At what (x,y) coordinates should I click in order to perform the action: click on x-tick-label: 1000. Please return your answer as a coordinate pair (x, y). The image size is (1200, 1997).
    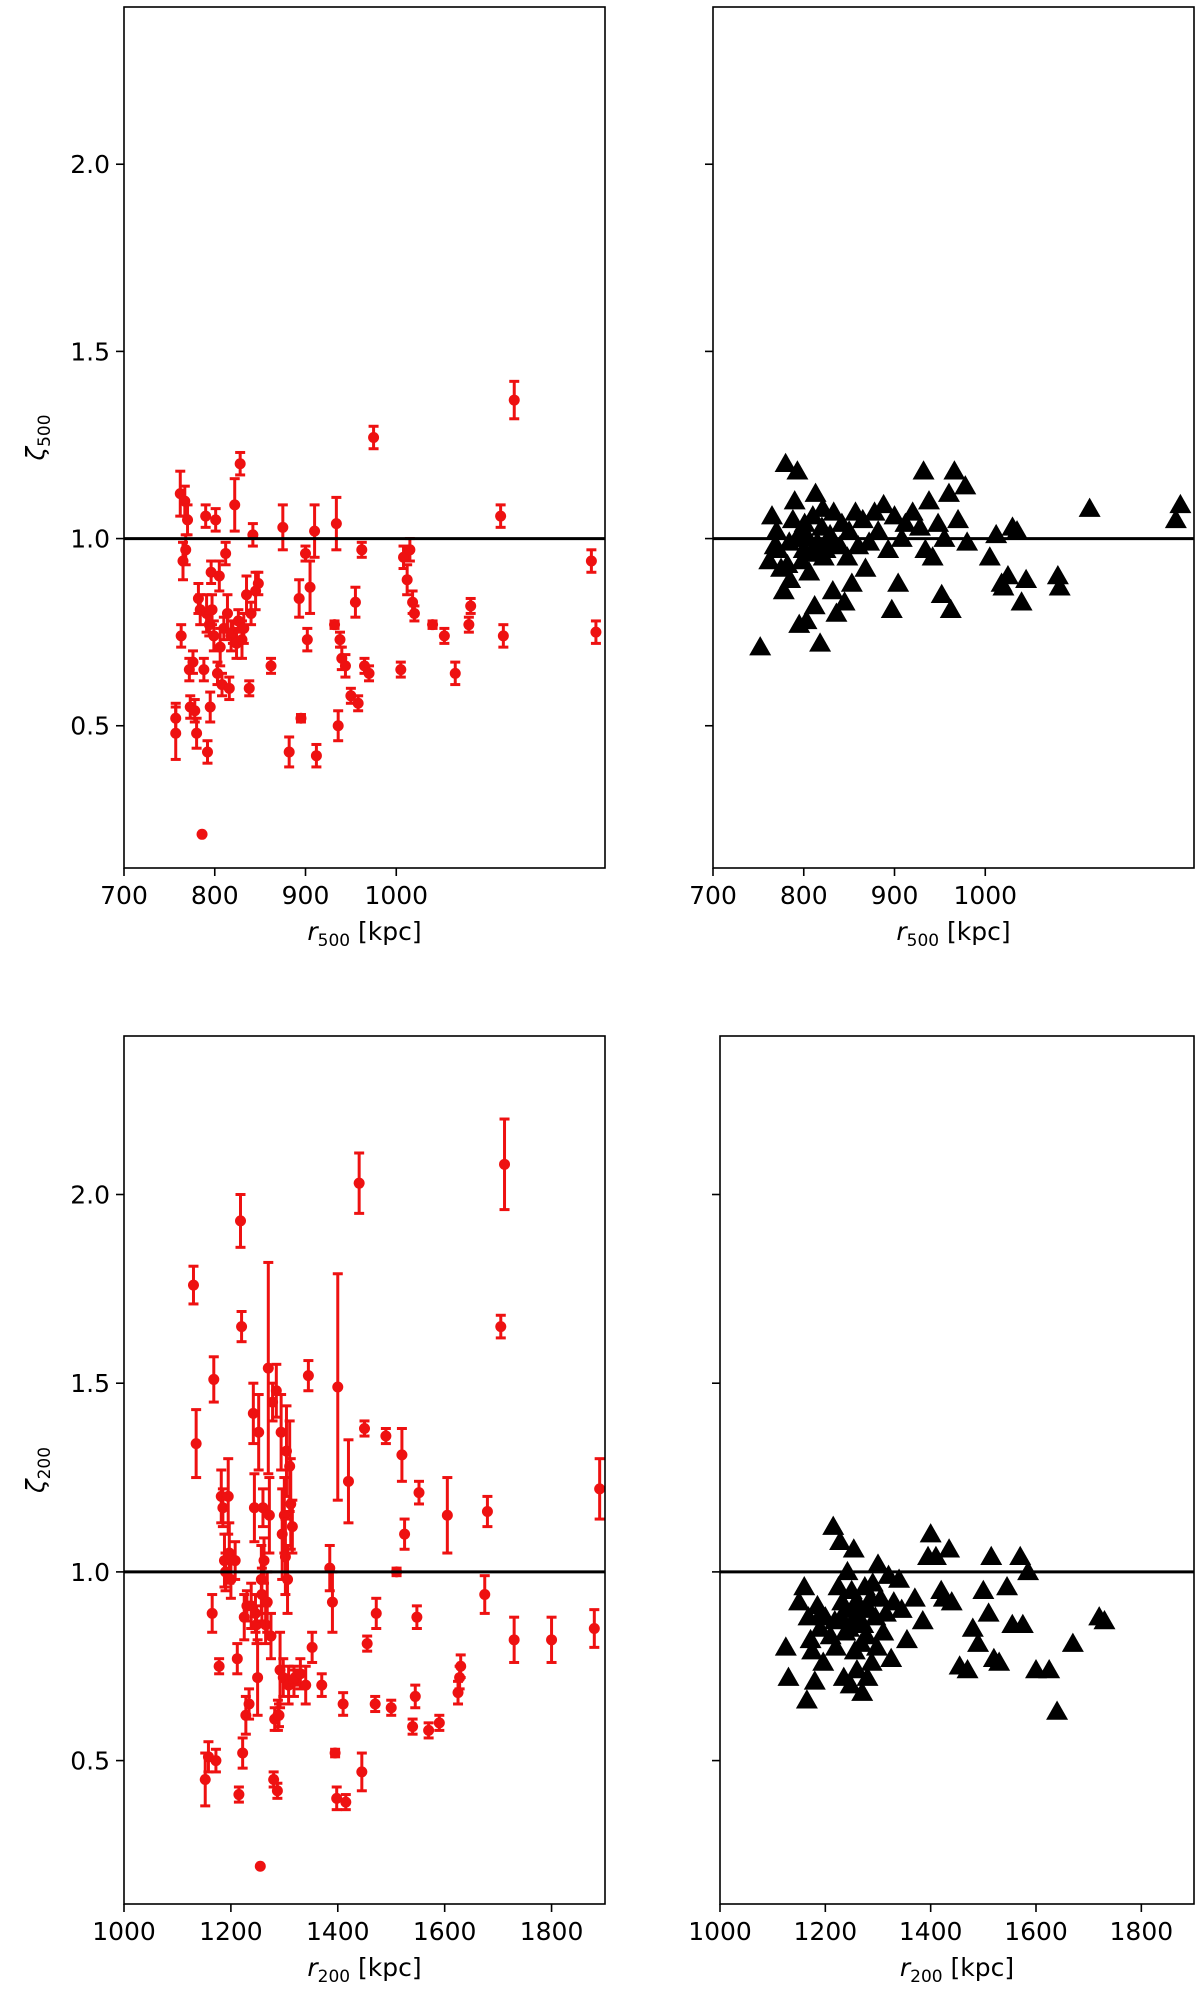
    Looking at the image, I should click on (124, 1931).